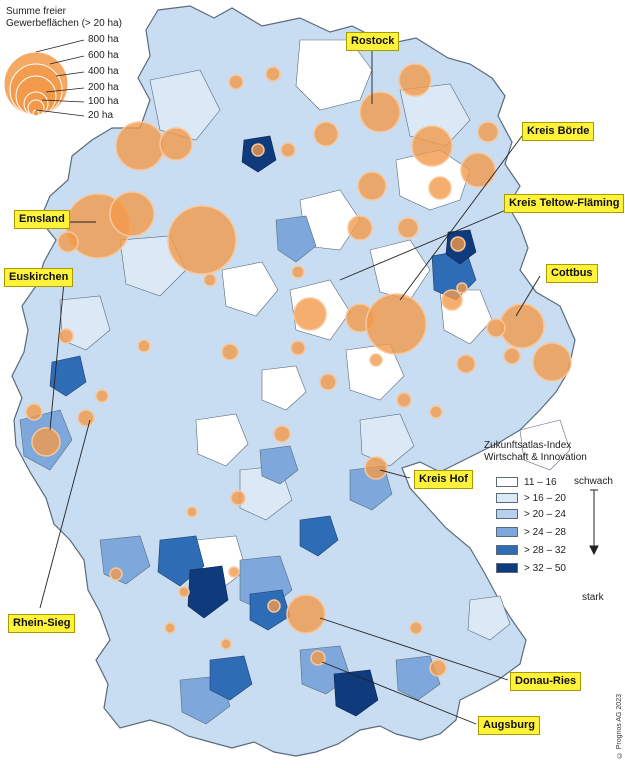 The height and width of the screenshot is (768, 625). I want to click on index-class-label: > 32 – 50, so click(545, 568).